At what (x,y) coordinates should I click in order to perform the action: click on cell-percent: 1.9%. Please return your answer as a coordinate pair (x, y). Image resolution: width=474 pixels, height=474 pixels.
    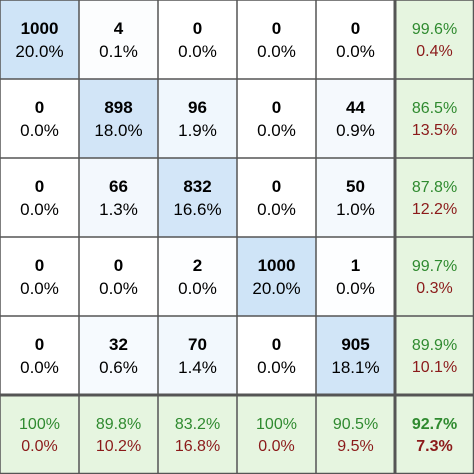
    Looking at the image, I should click on (197, 130).